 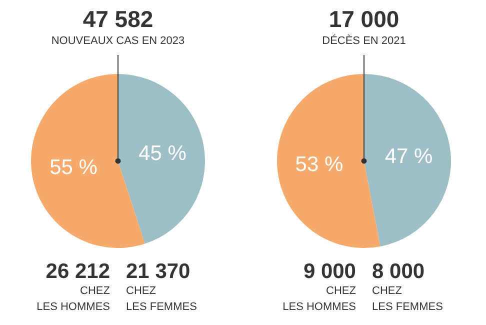 What do you see at coordinates (74, 168) in the screenshot?
I see `data-label: 55 %` at bounding box center [74, 168].